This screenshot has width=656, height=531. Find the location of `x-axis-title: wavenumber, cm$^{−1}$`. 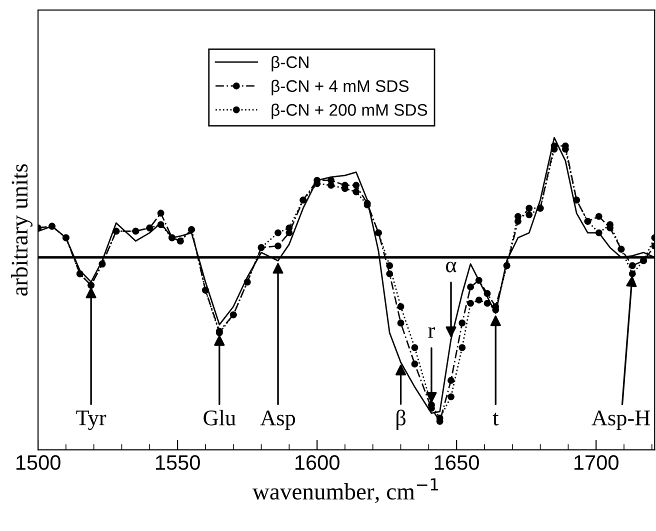

x-axis-title: wavenumber, cm$^{−1}$ is located at coordinates (345, 491).